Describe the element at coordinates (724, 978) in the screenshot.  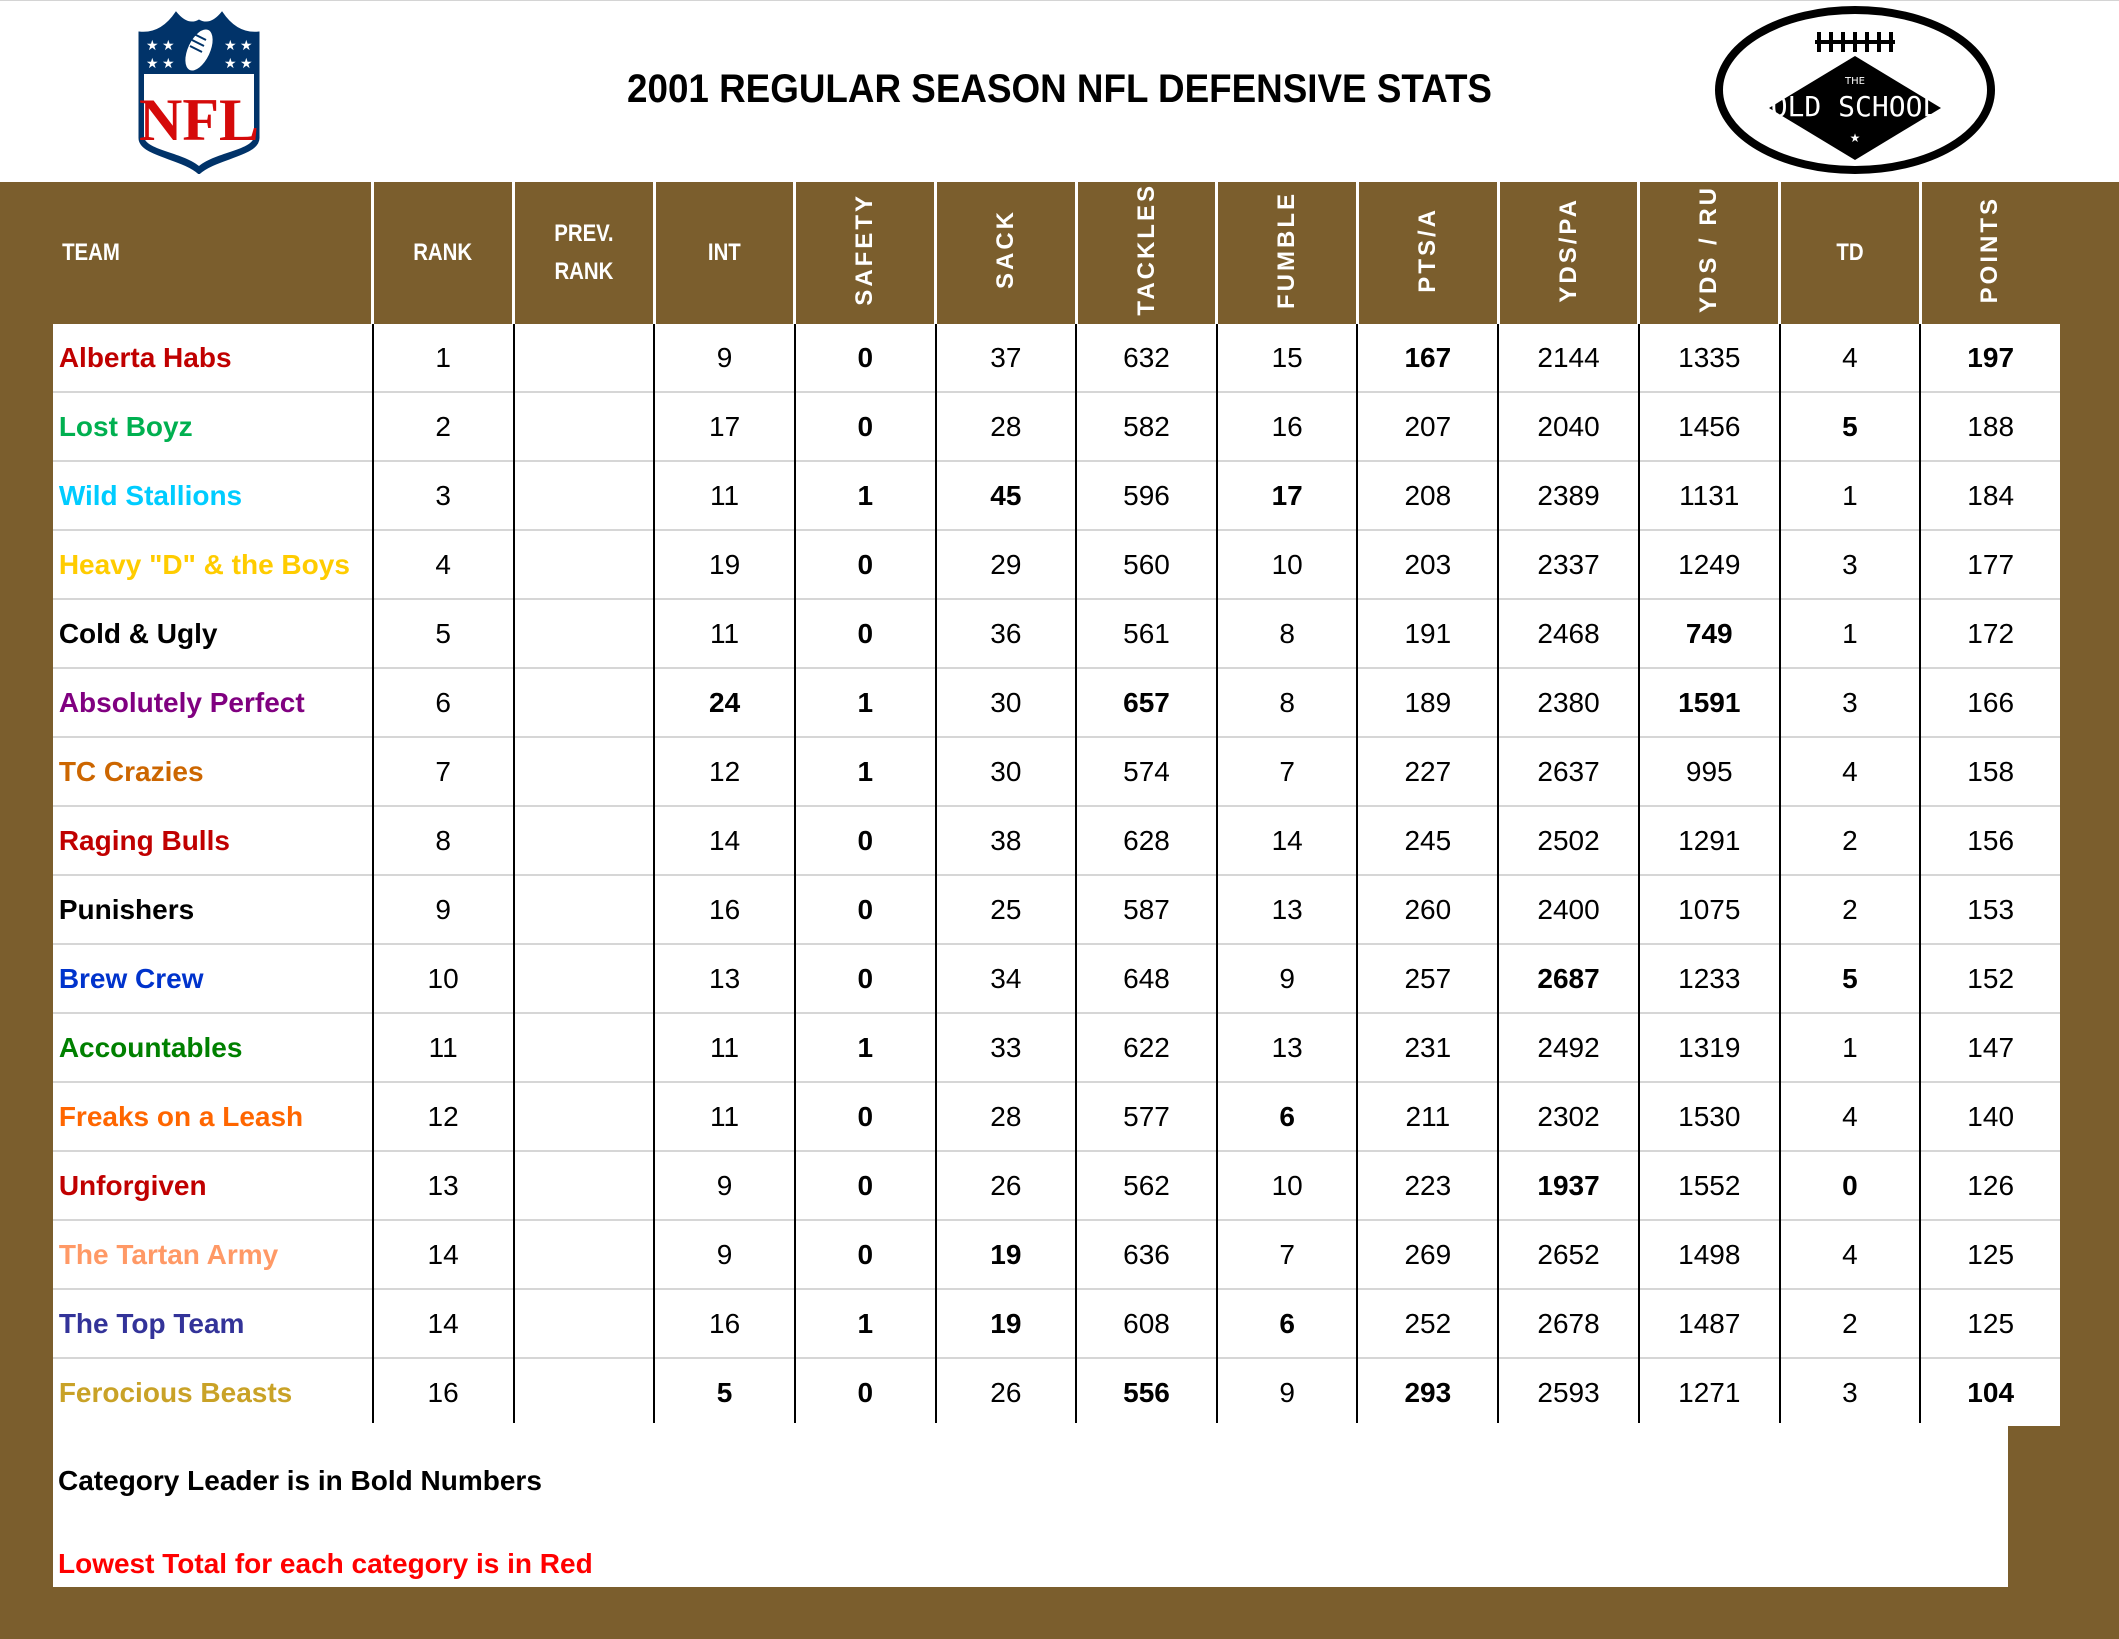
I see `int-cell: 13` at that location.